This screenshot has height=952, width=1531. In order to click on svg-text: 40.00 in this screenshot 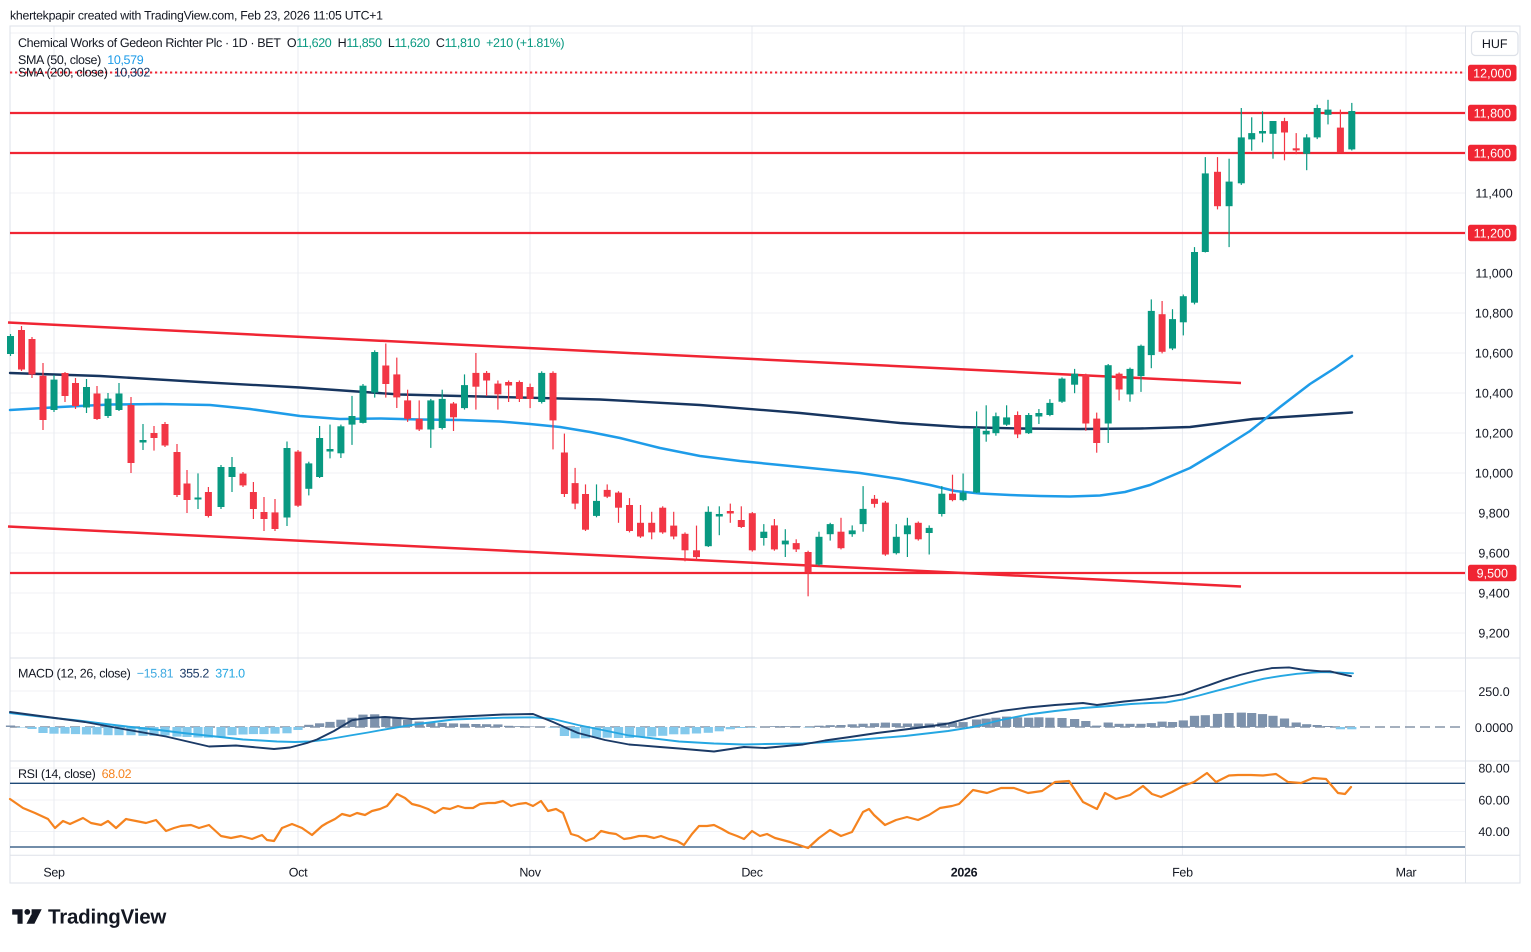, I will do `click(1493, 832)`.